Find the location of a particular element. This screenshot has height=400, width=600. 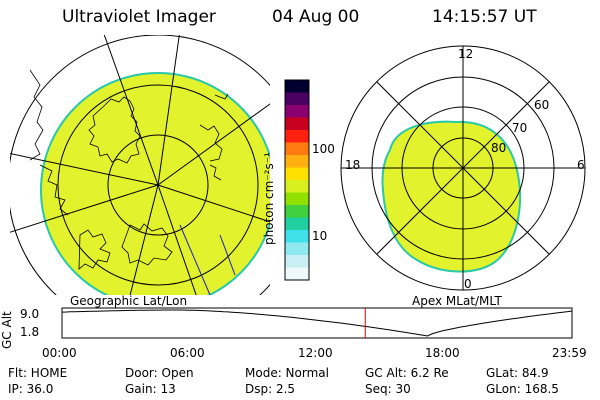

info-seq: Seq: 30 is located at coordinates (388, 389).